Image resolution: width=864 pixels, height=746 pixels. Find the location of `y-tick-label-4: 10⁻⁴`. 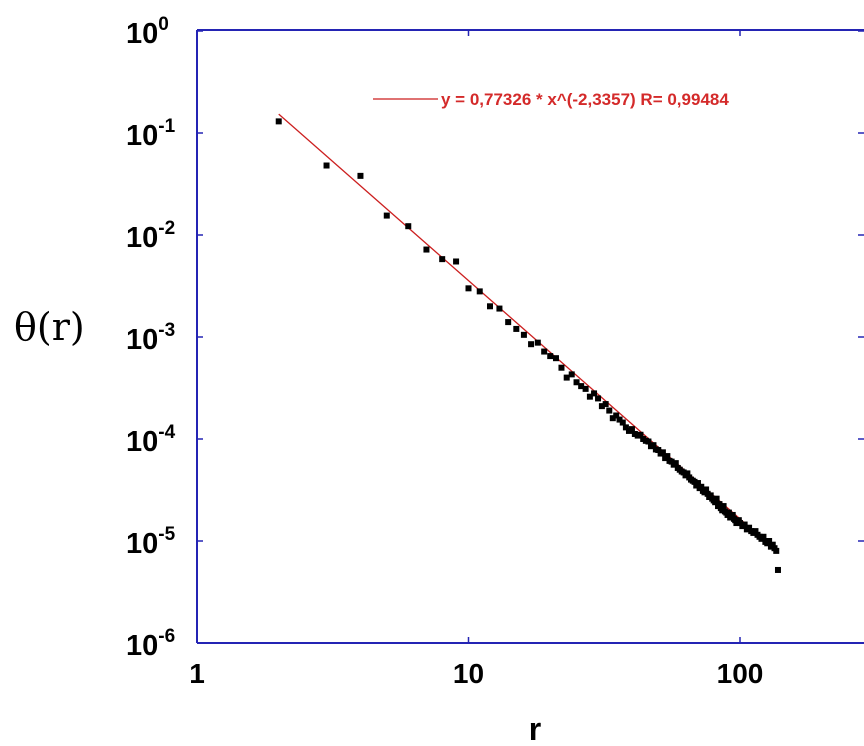

y-tick-label-4: 10⁻⁴ is located at coordinates (151, 440).